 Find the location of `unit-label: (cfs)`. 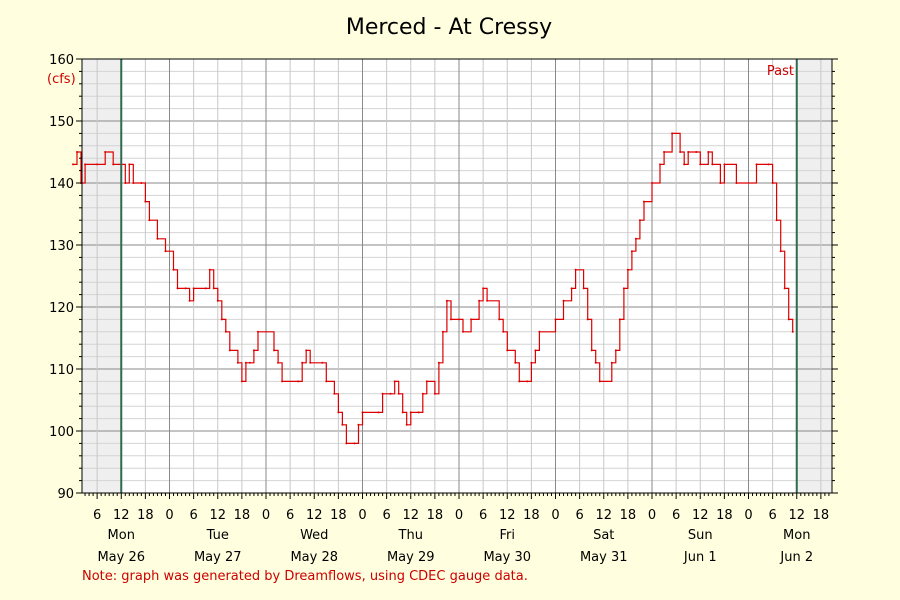

unit-label: (cfs) is located at coordinates (61, 79).